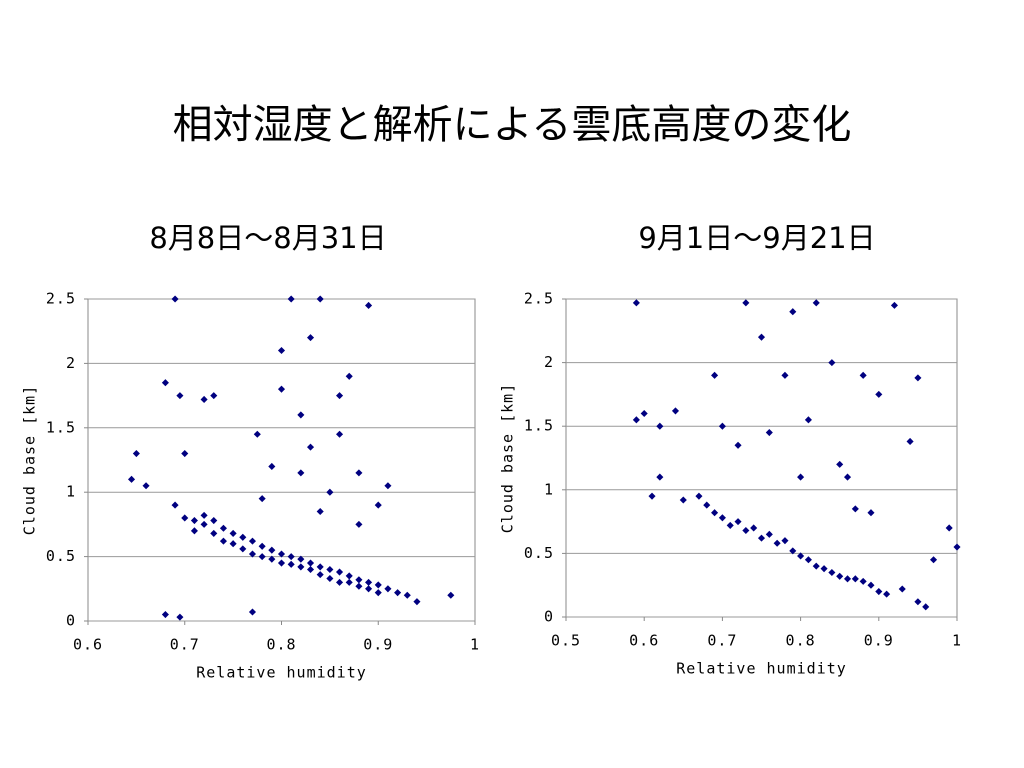  Describe the element at coordinates (566, 641) in the screenshot. I see `x-tick-label: 0.5` at that location.